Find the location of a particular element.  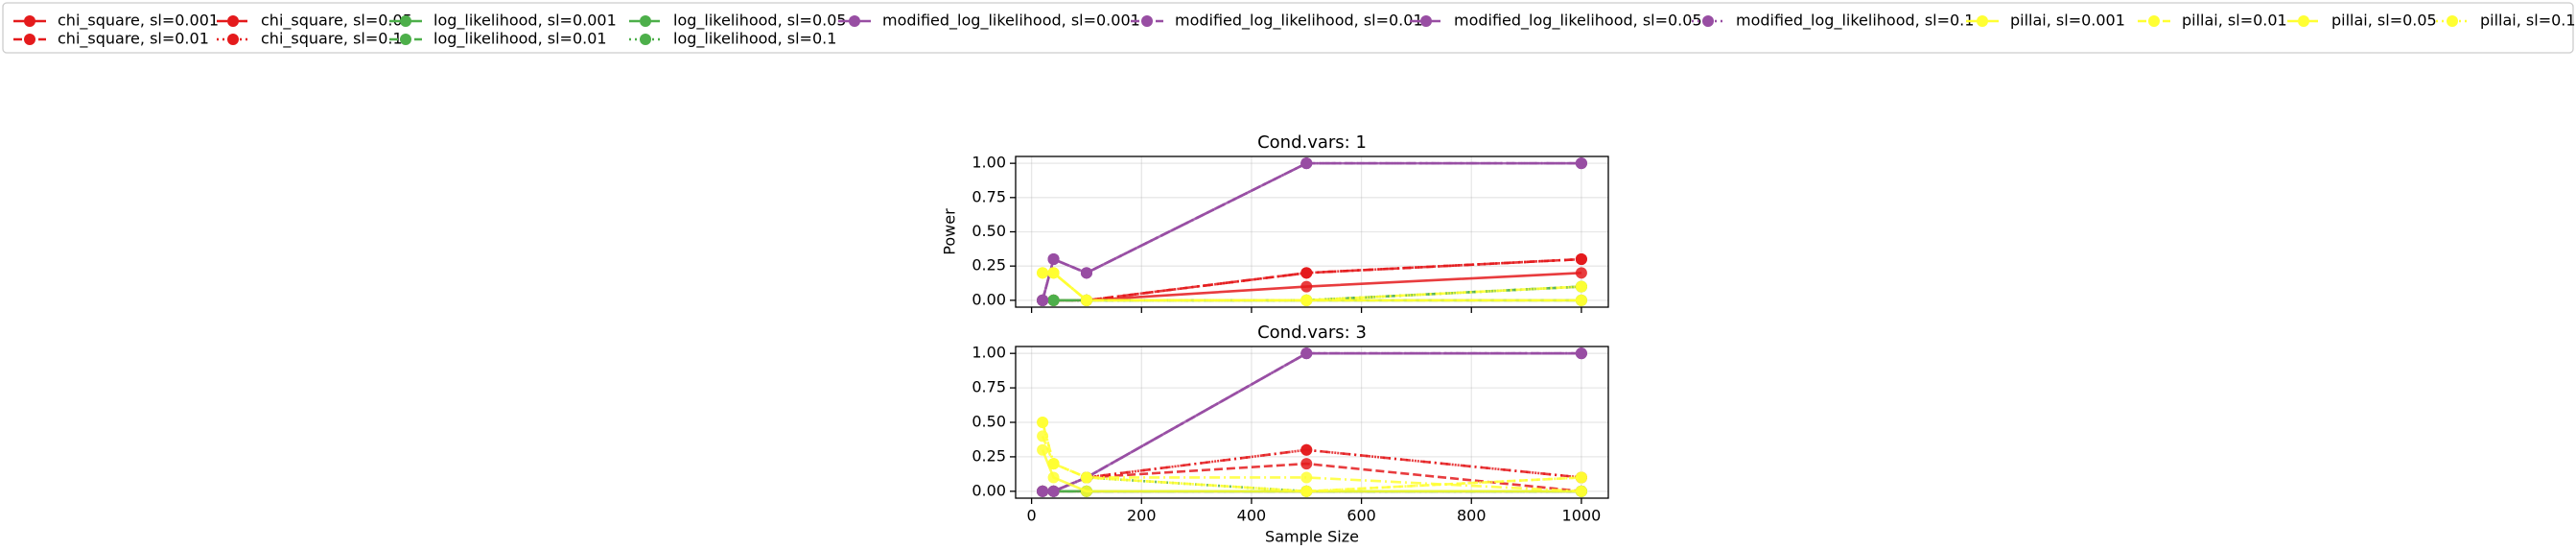

legend-label: modified_log_likelihood, sl=0.1 is located at coordinates (1855, 21).